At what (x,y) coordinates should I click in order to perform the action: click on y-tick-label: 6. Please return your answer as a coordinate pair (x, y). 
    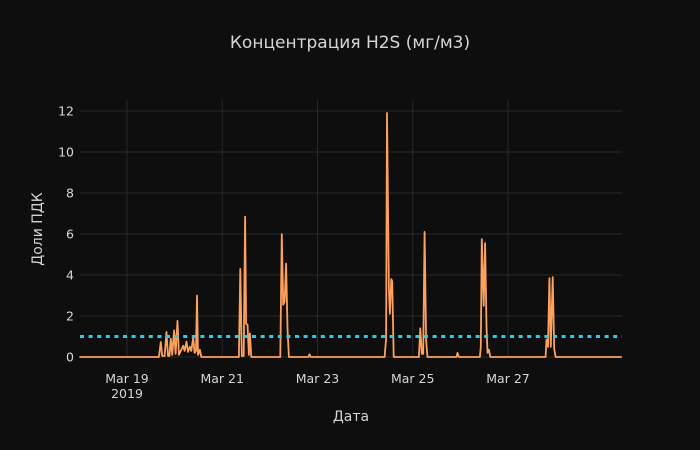
    Looking at the image, I should click on (70, 233).